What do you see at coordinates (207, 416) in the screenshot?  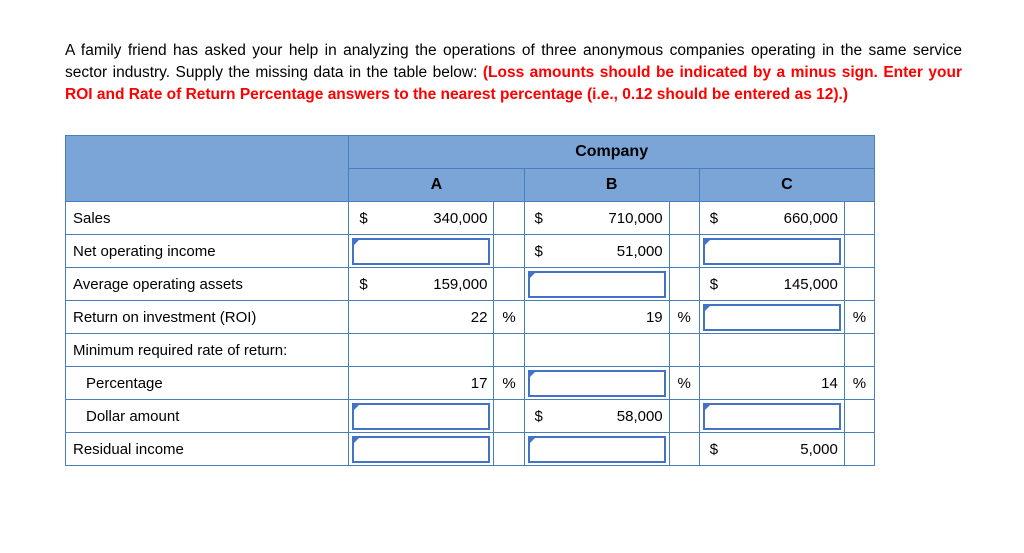 I see `row-label: Dollar amount` at bounding box center [207, 416].